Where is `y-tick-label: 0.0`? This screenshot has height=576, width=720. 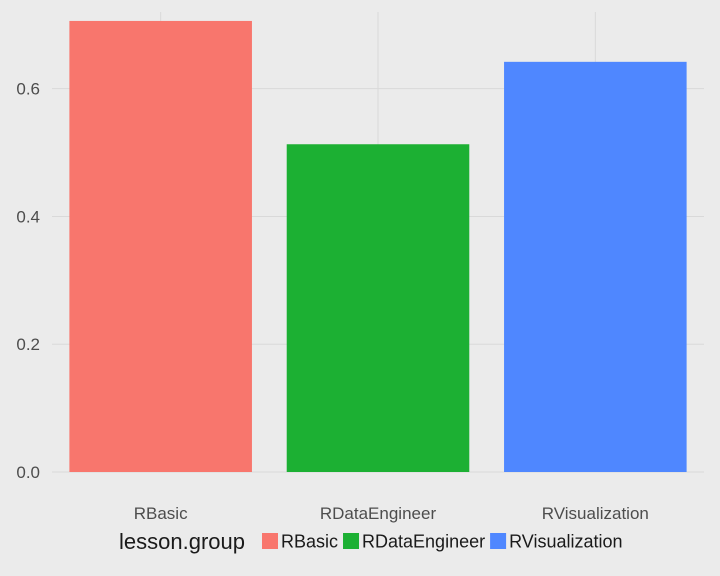 y-tick-label: 0.0 is located at coordinates (28, 472).